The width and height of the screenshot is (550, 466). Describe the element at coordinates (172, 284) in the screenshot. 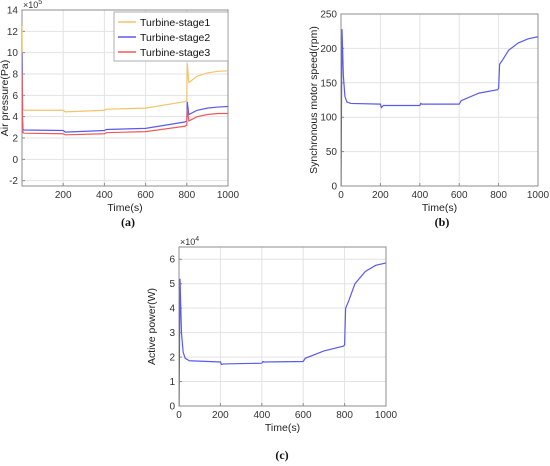

I see `y-tick-label: 5` at that location.